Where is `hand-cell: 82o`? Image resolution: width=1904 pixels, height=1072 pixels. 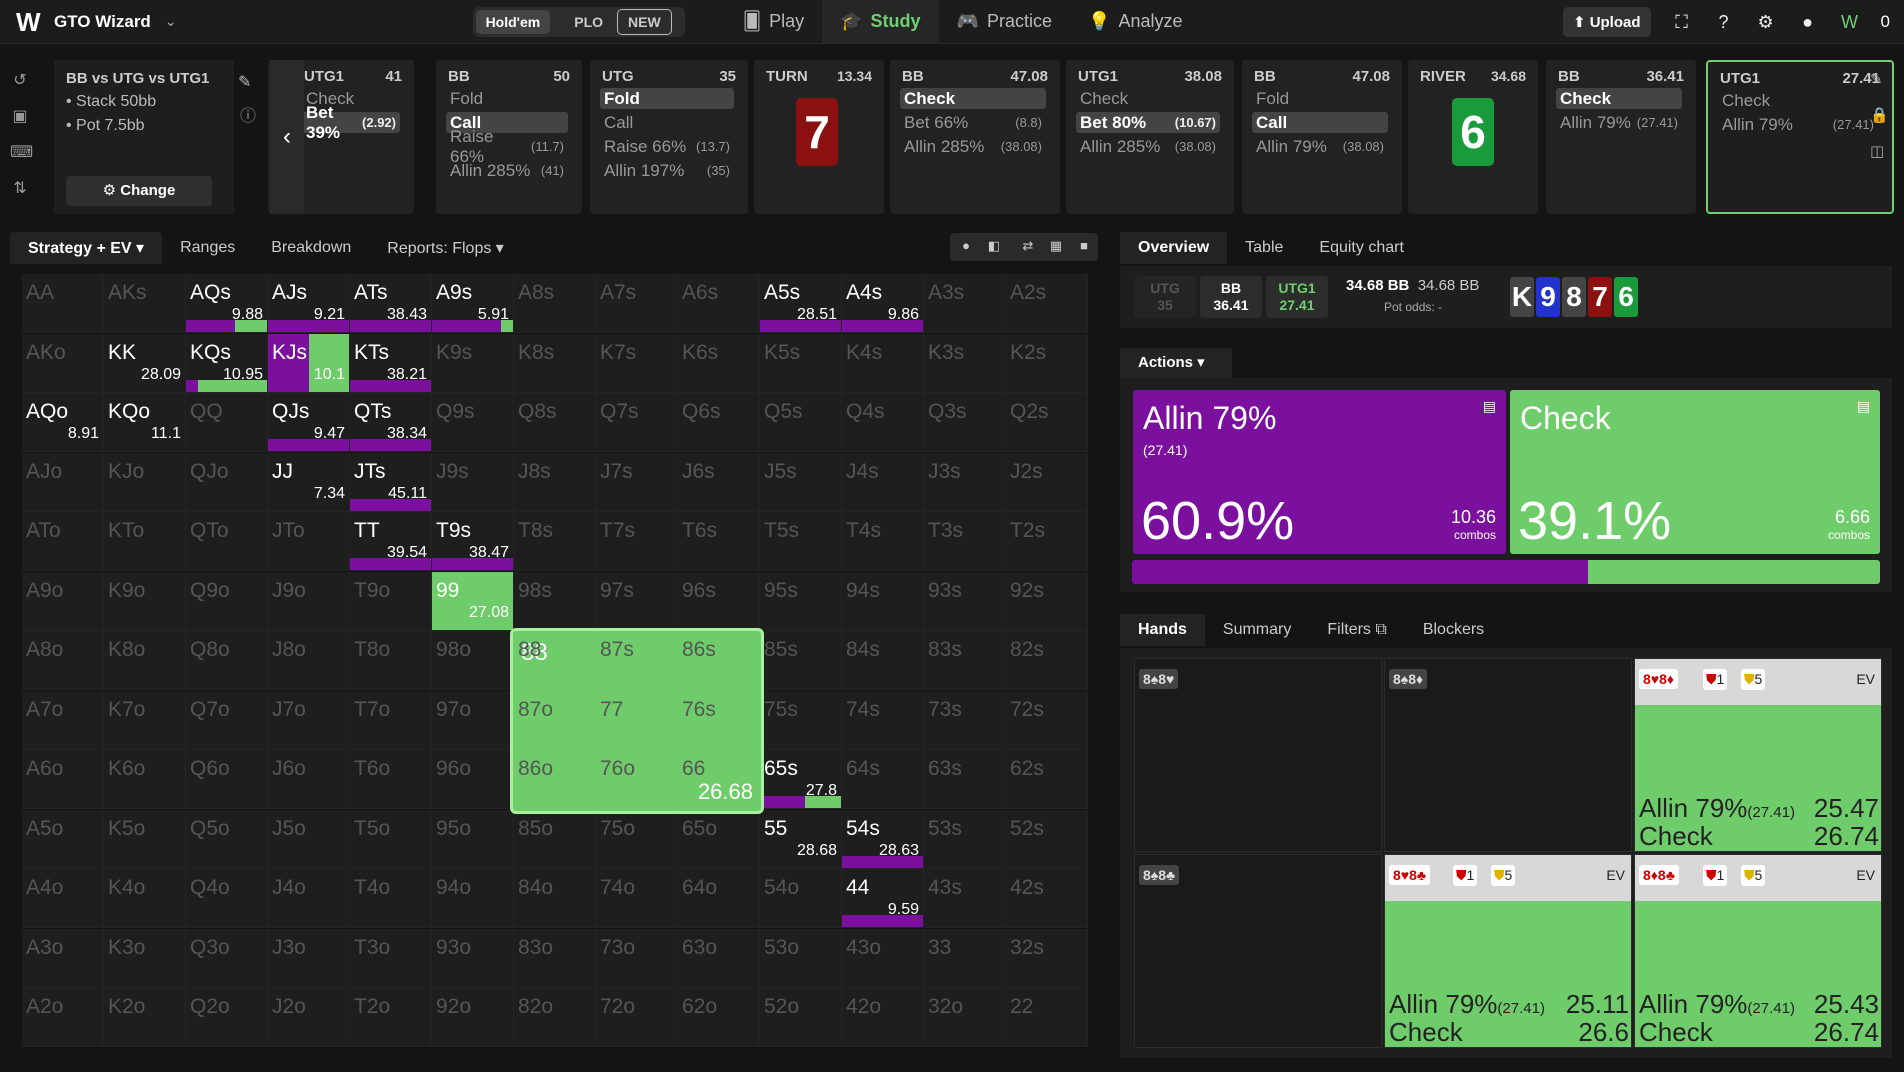
hand-cell: 82o is located at coordinates (555, 1017).